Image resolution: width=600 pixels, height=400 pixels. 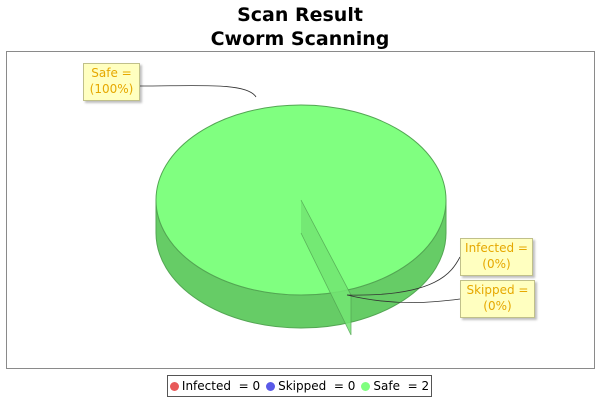 I want to click on legend: Infected = 0 Skipped = 0 Safe = 2, so click(x=299, y=386).